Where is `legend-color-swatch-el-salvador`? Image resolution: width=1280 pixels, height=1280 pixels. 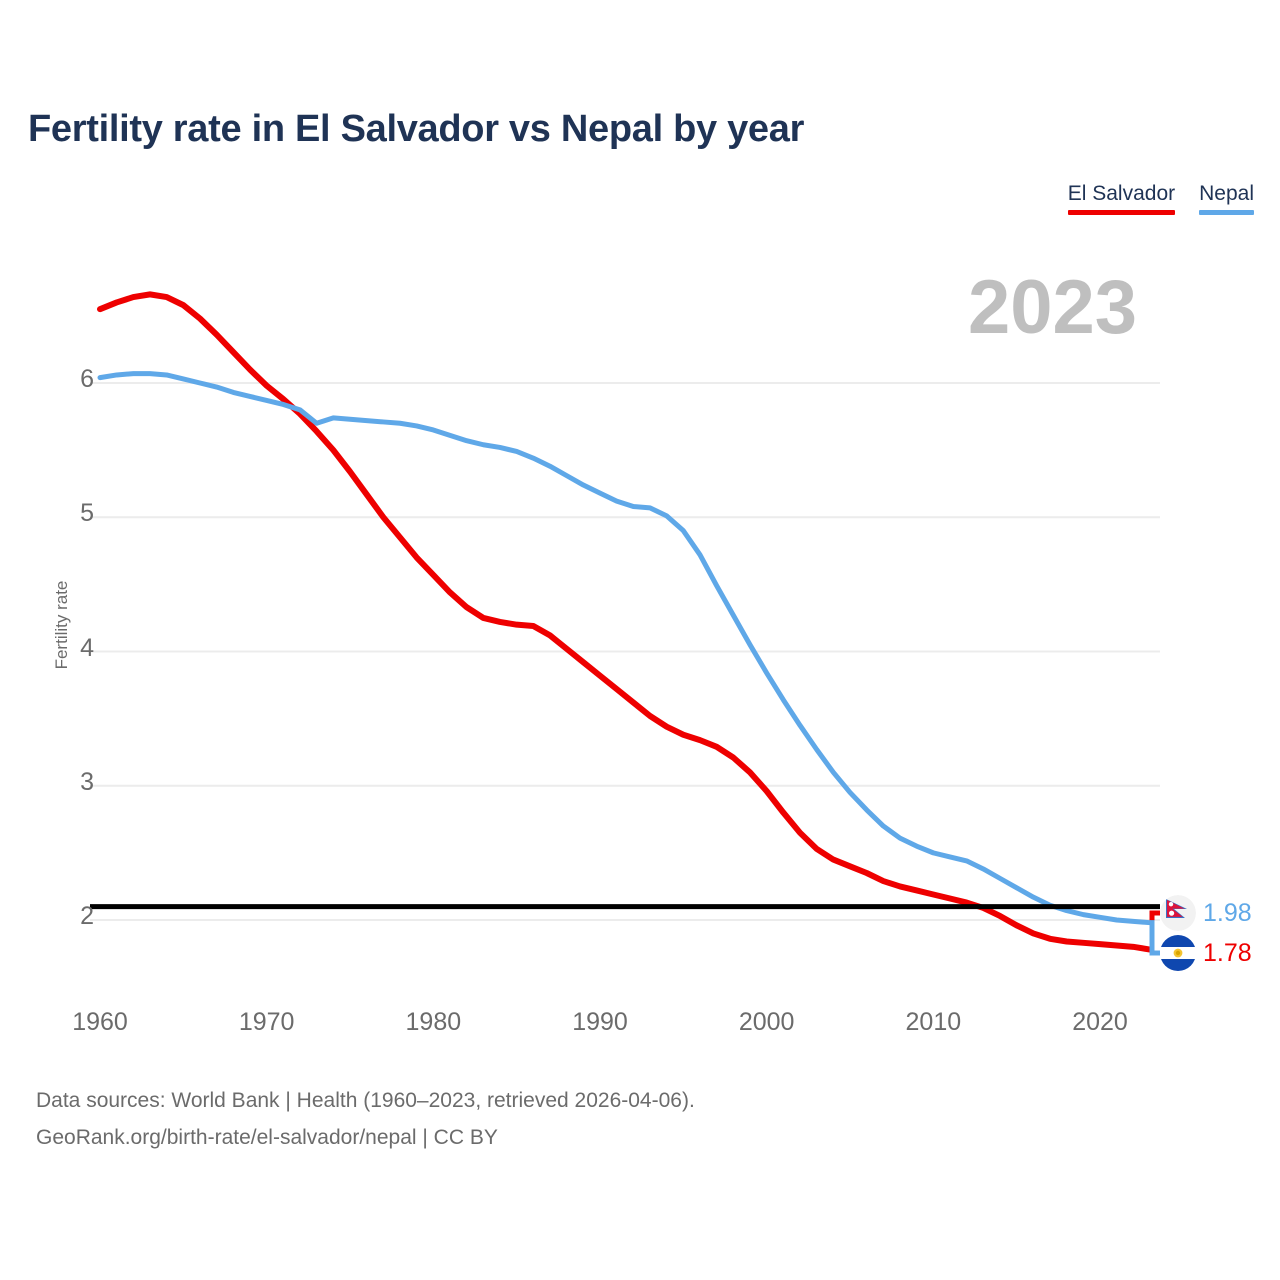
legend-color-swatch-el-salvador is located at coordinates (1121, 213).